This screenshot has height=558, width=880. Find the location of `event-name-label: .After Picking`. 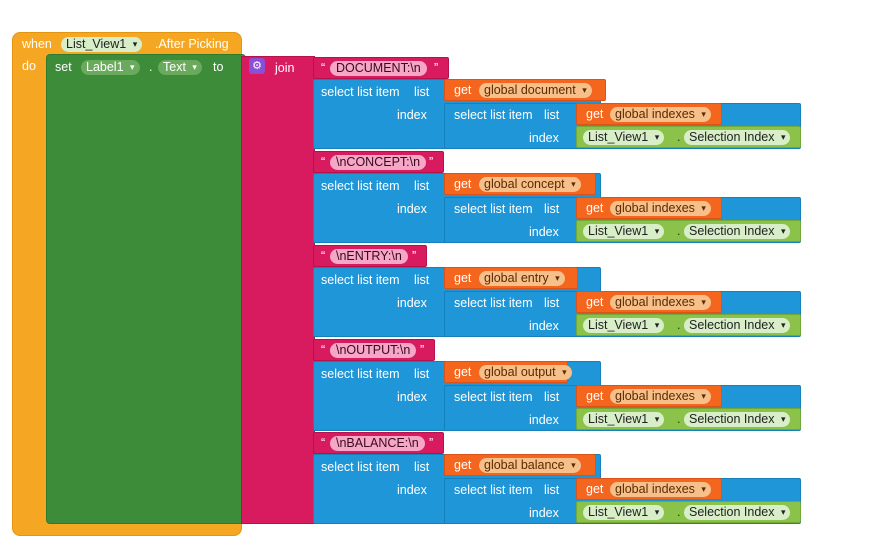

event-name-label: .After Picking is located at coordinates (192, 44).